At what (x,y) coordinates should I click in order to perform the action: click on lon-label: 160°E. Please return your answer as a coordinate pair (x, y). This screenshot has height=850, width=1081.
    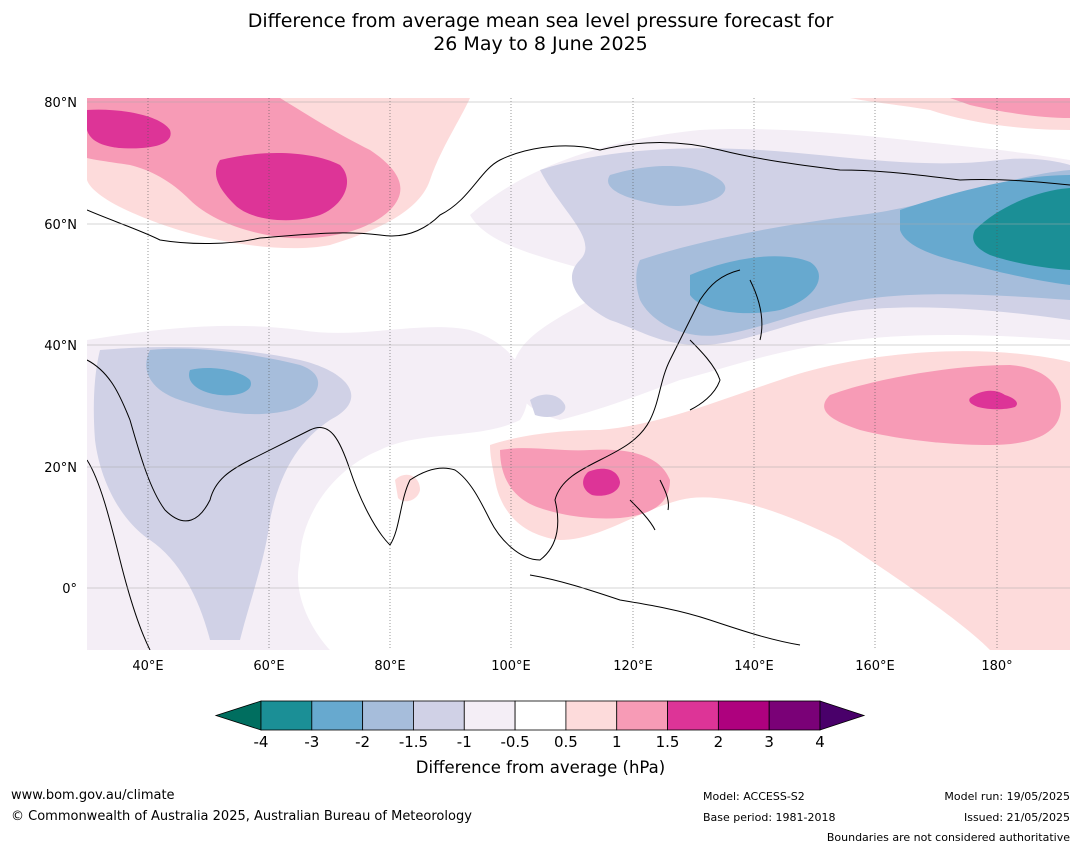
    Looking at the image, I should click on (875, 666).